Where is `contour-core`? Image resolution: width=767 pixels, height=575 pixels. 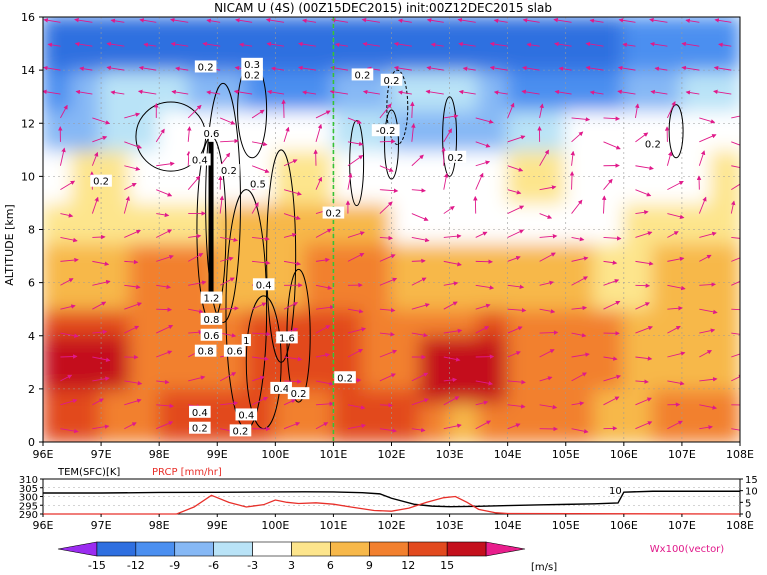
contour-core is located at coordinates (211, 221).